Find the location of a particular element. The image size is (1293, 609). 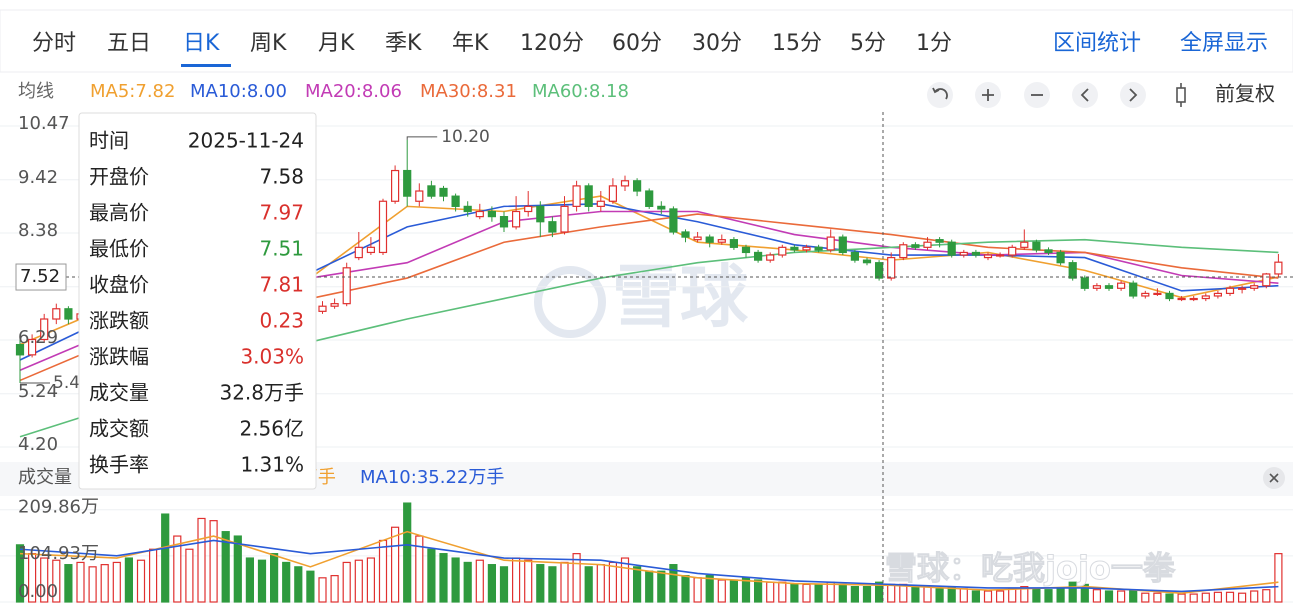

tab: 15分 is located at coordinates (797, 43).